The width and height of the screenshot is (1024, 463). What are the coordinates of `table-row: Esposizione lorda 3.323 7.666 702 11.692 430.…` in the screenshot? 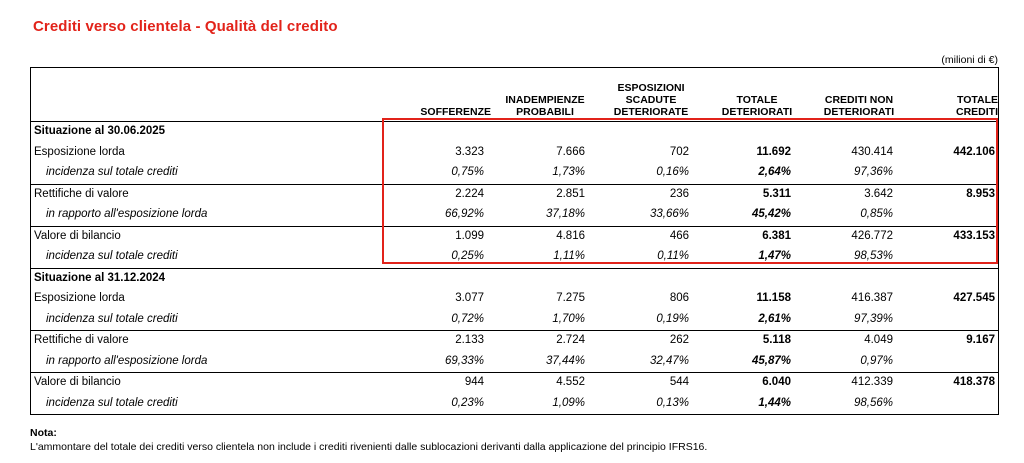 It's located at (514, 153).